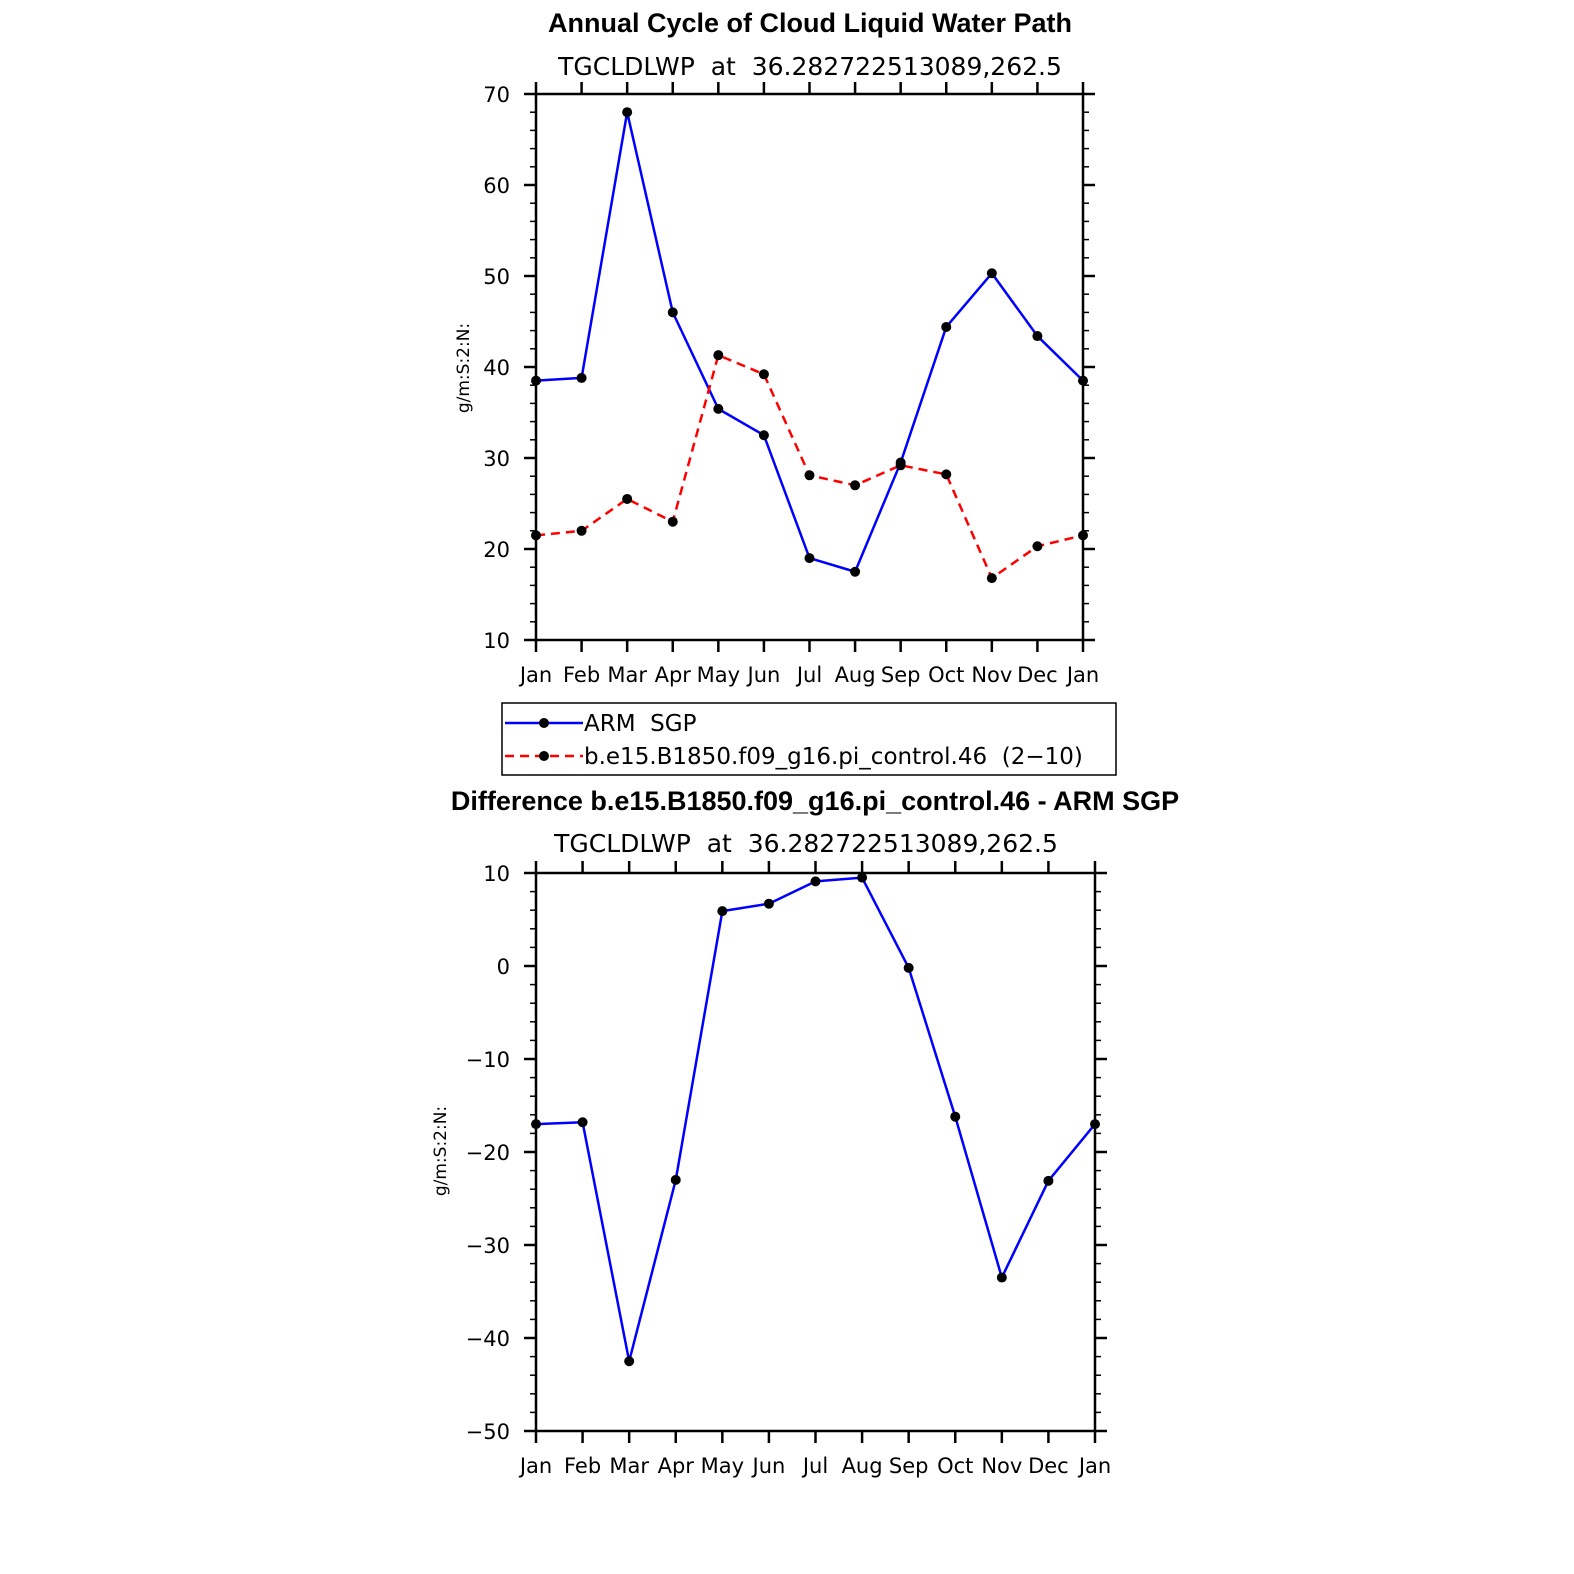 This screenshot has width=1574, height=1574. Describe the element at coordinates (496, 550) in the screenshot. I see `y-tick-label: 20` at that location.